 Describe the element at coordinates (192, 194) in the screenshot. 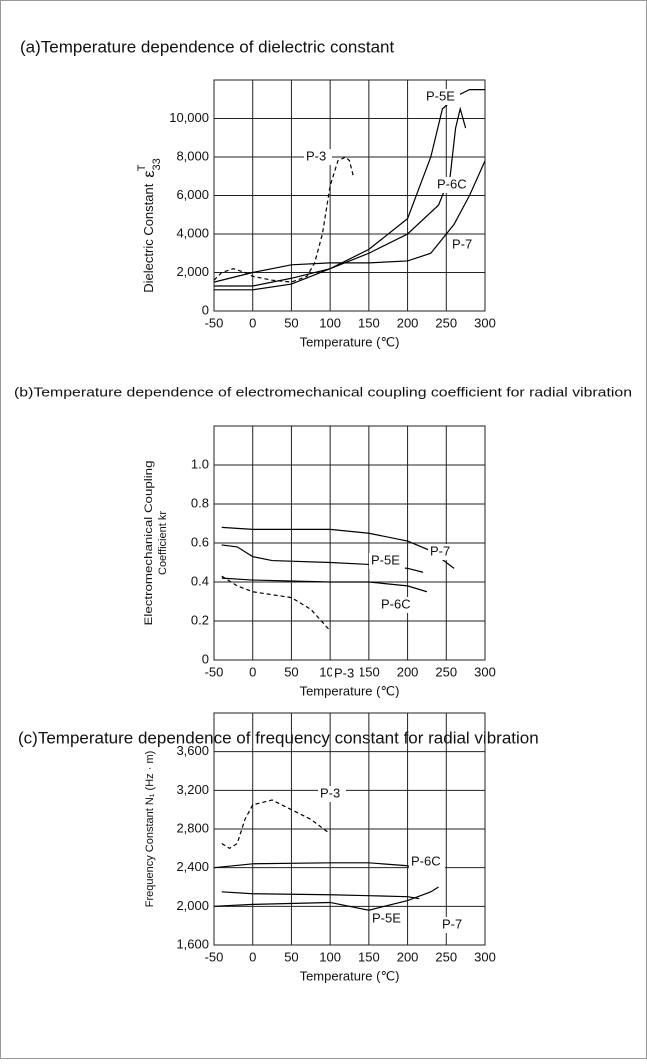

I see `y-tick-label: 6,000` at that location.